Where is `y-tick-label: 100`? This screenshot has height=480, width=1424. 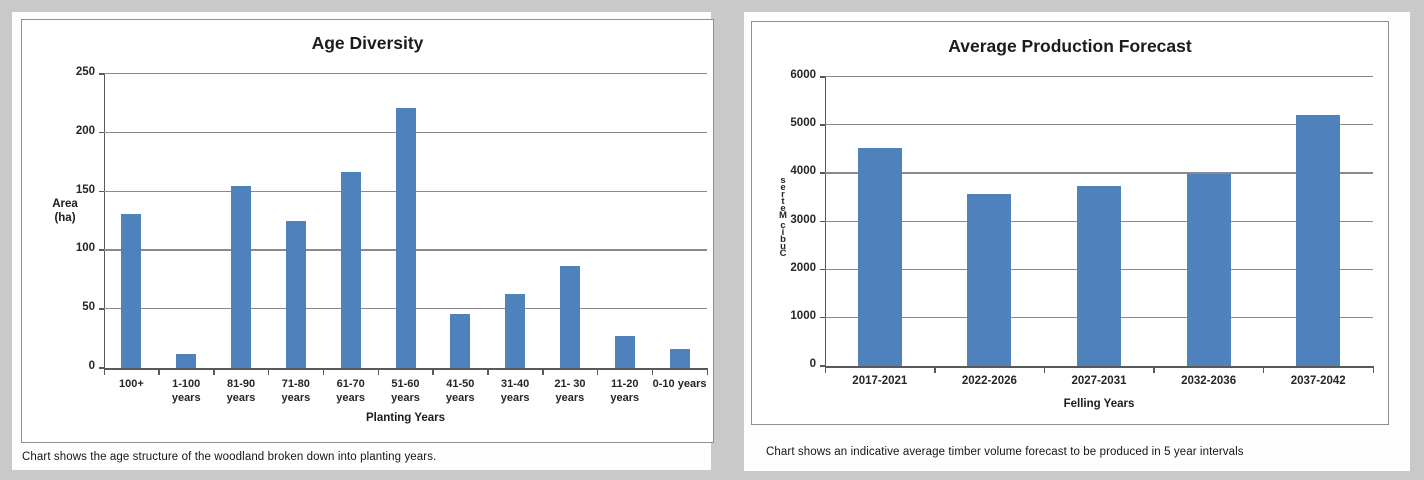 y-tick-label: 100 is located at coordinates (85, 248).